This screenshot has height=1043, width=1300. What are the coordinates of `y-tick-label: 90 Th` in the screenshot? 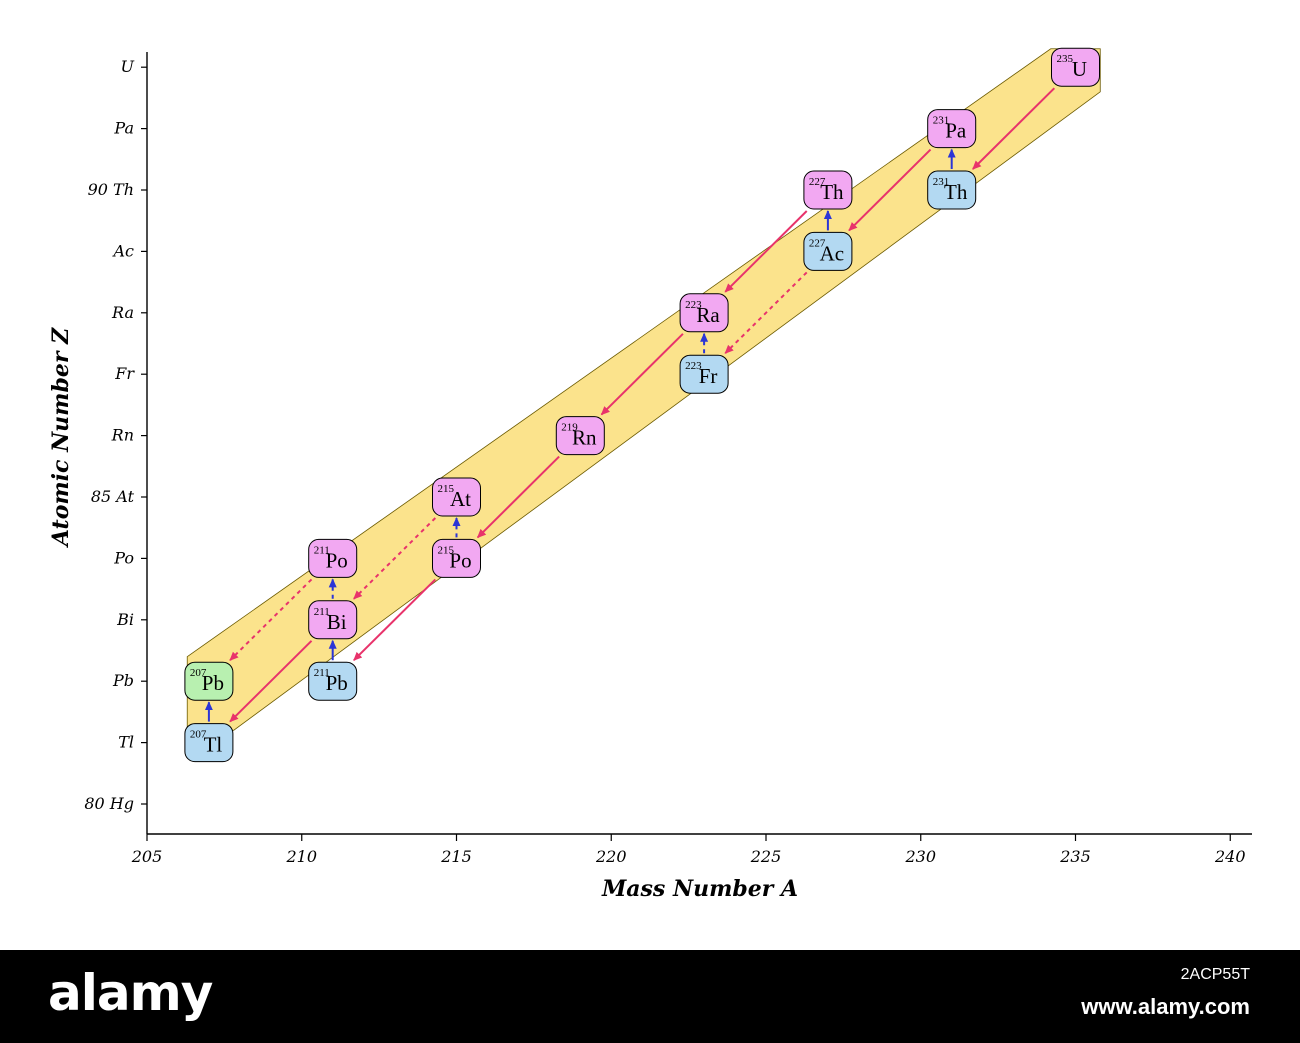 It's located at (111, 189).